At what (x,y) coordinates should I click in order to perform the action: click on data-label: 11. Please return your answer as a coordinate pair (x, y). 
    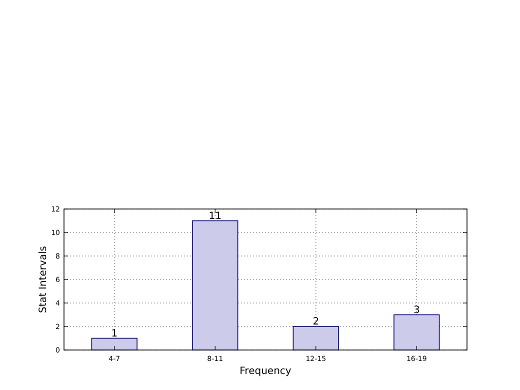
    Looking at the image, I should click on (215, 216).